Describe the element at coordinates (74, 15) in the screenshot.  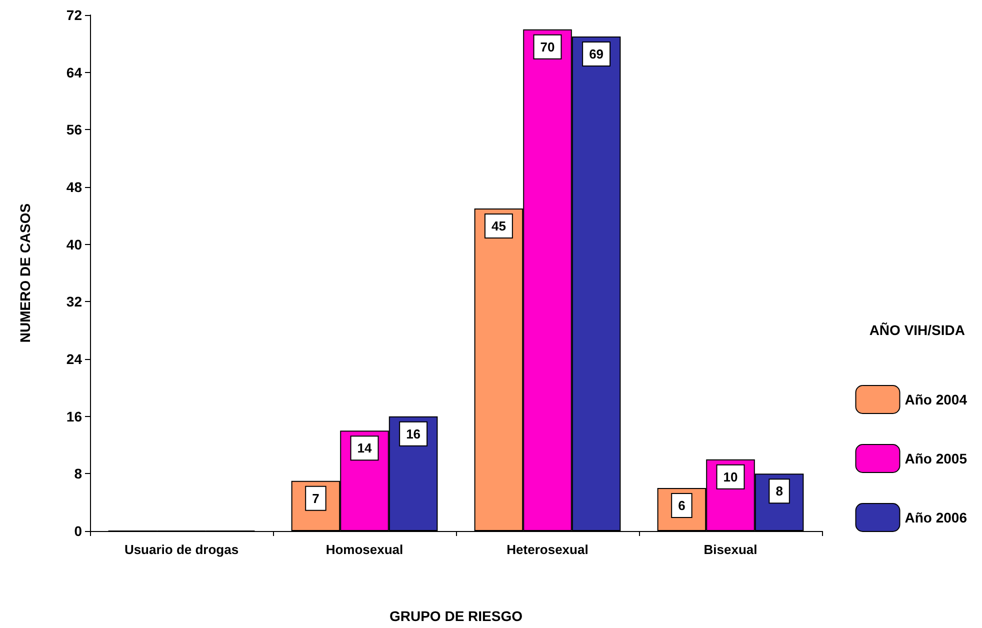
I see `y-tick-label: 72` at that location.